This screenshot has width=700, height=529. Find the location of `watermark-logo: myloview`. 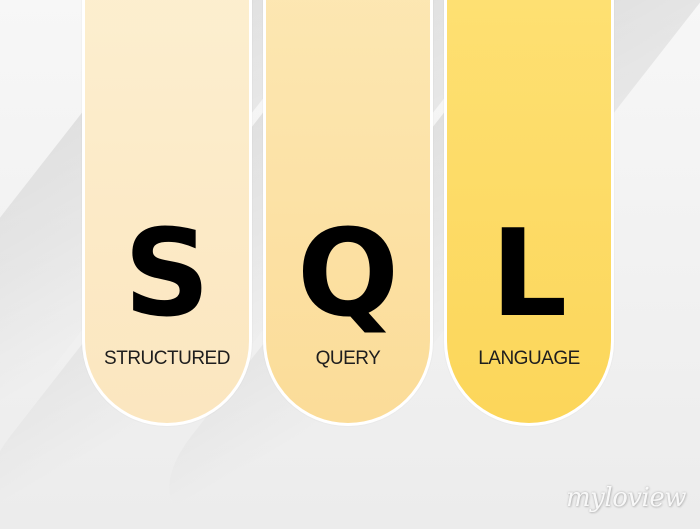

watermark-logo: myloview is located at coordinates (626, 498).